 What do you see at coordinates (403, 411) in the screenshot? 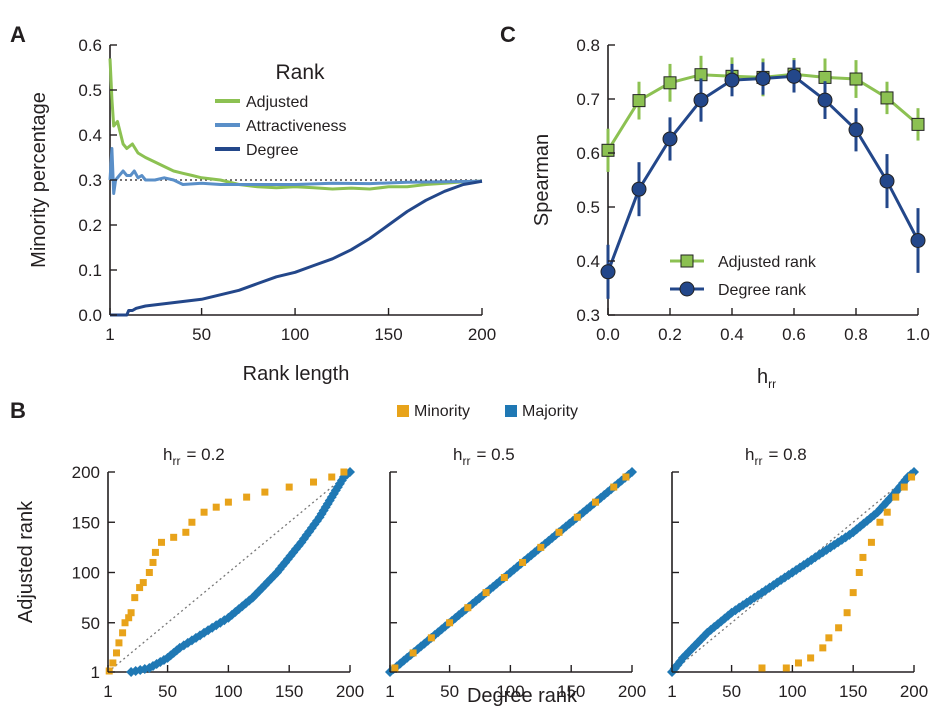
I see `legend-swatch-minority` at bounding box center [403, 411].